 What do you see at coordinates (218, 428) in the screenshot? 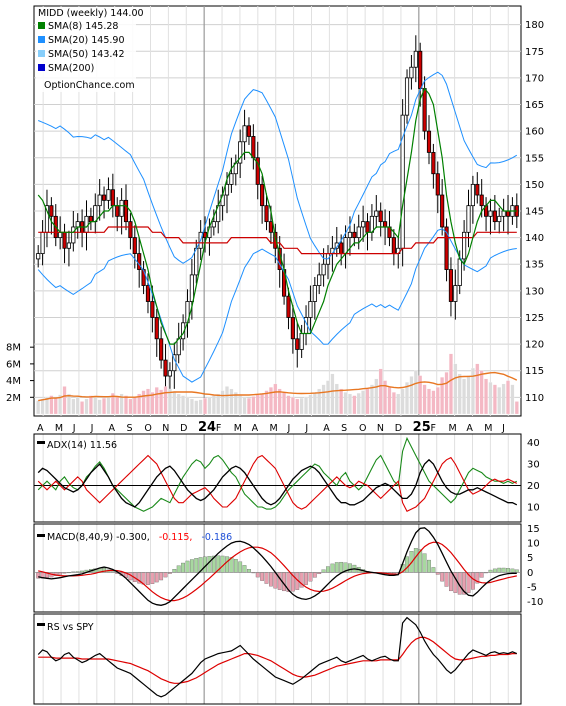
I see `x-axis-label: F` at bounding box center [218, 428].